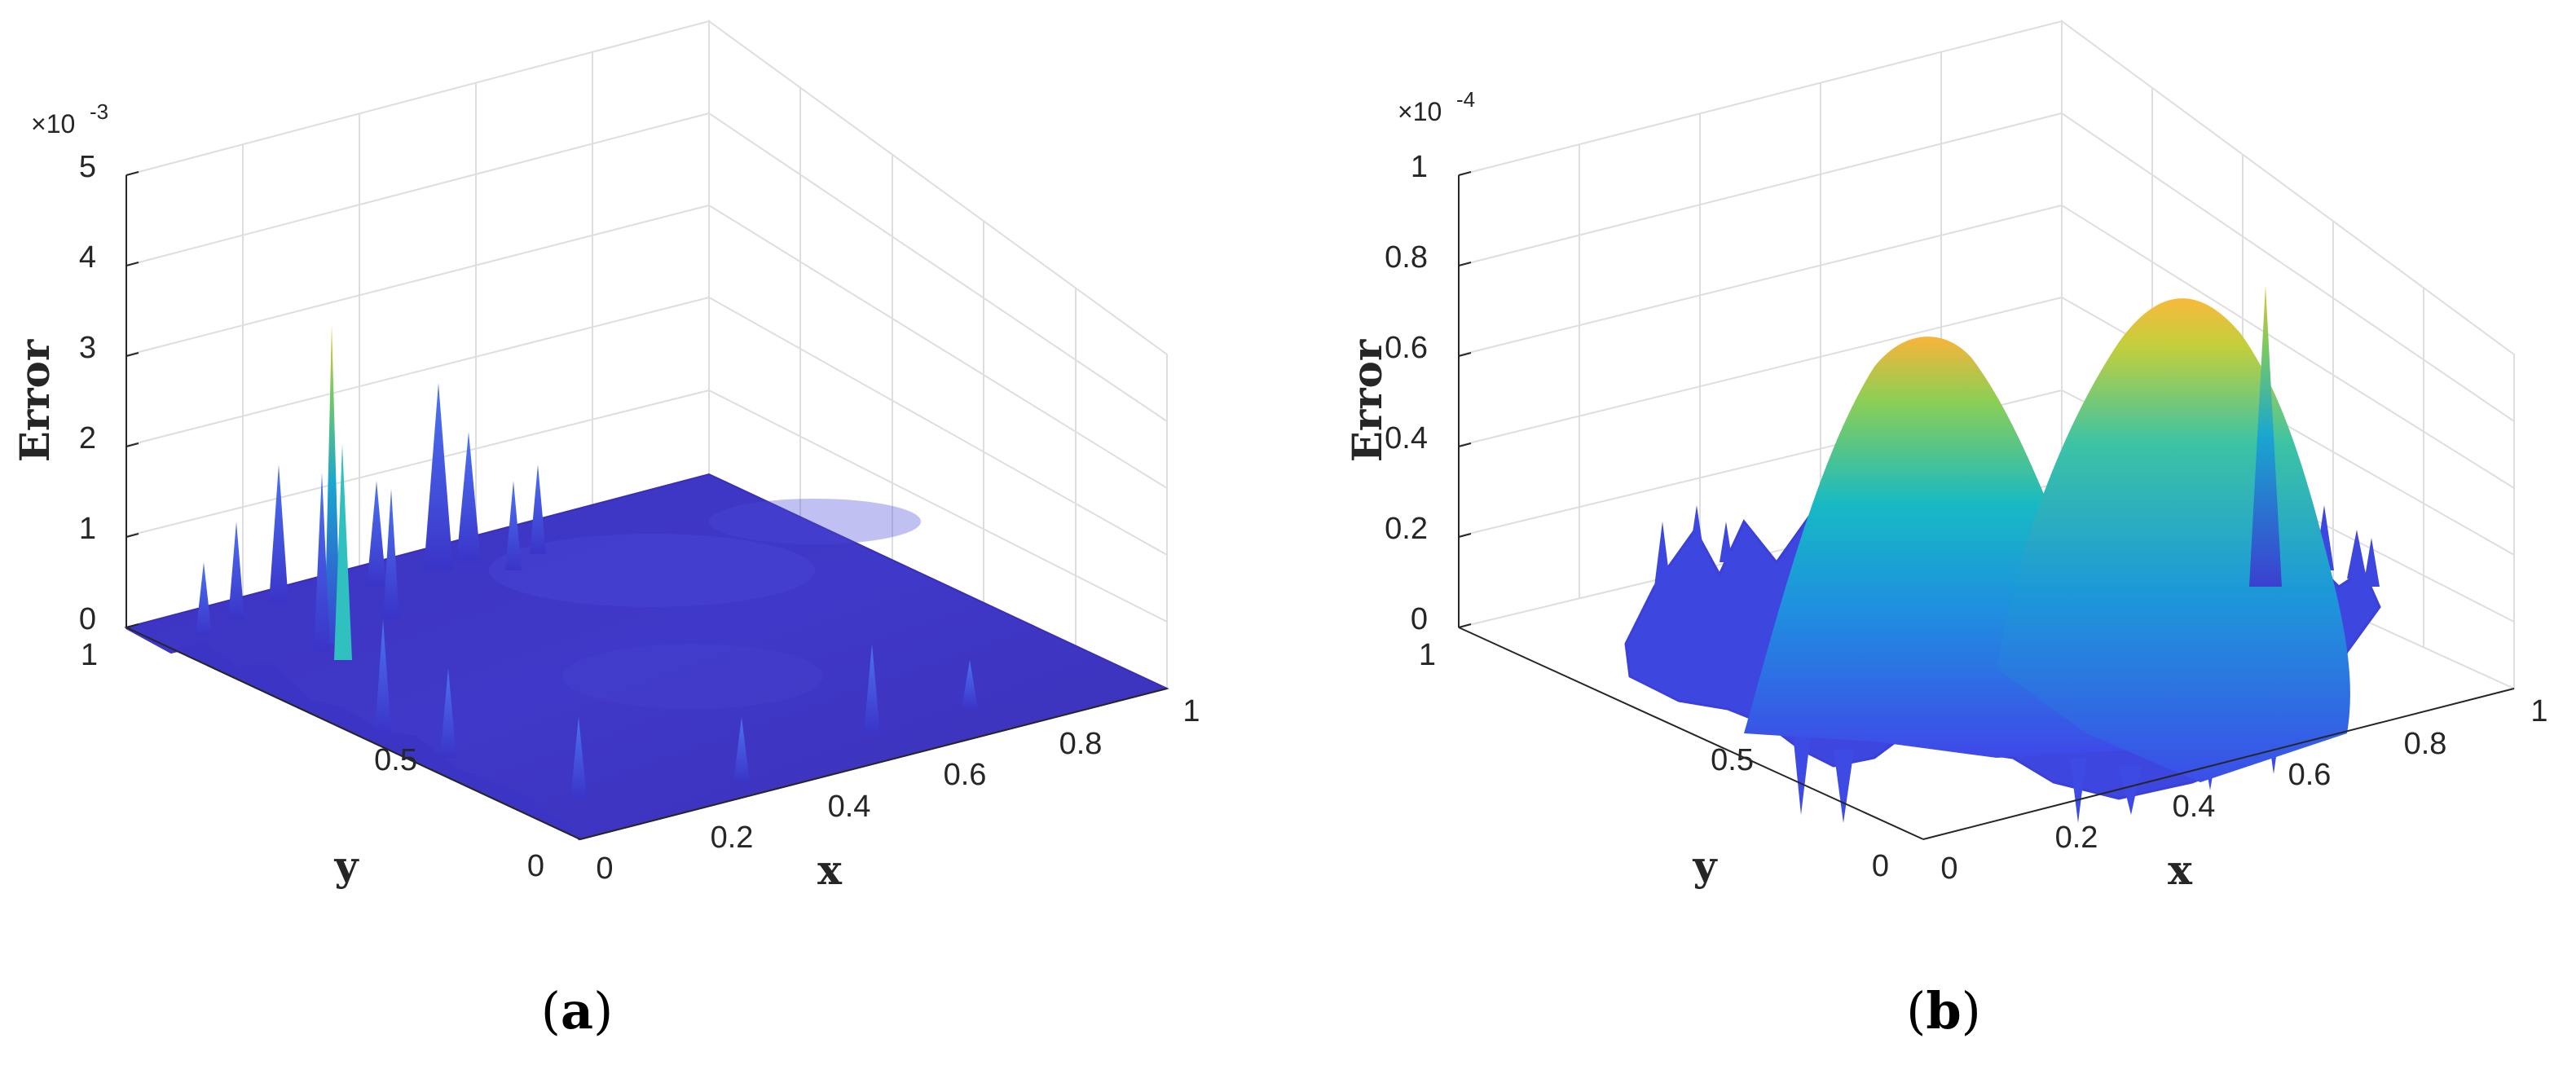 This screenshot has height=1065, width=2576. I want to click on panel-a-caption: (a), so click(578, 1011).